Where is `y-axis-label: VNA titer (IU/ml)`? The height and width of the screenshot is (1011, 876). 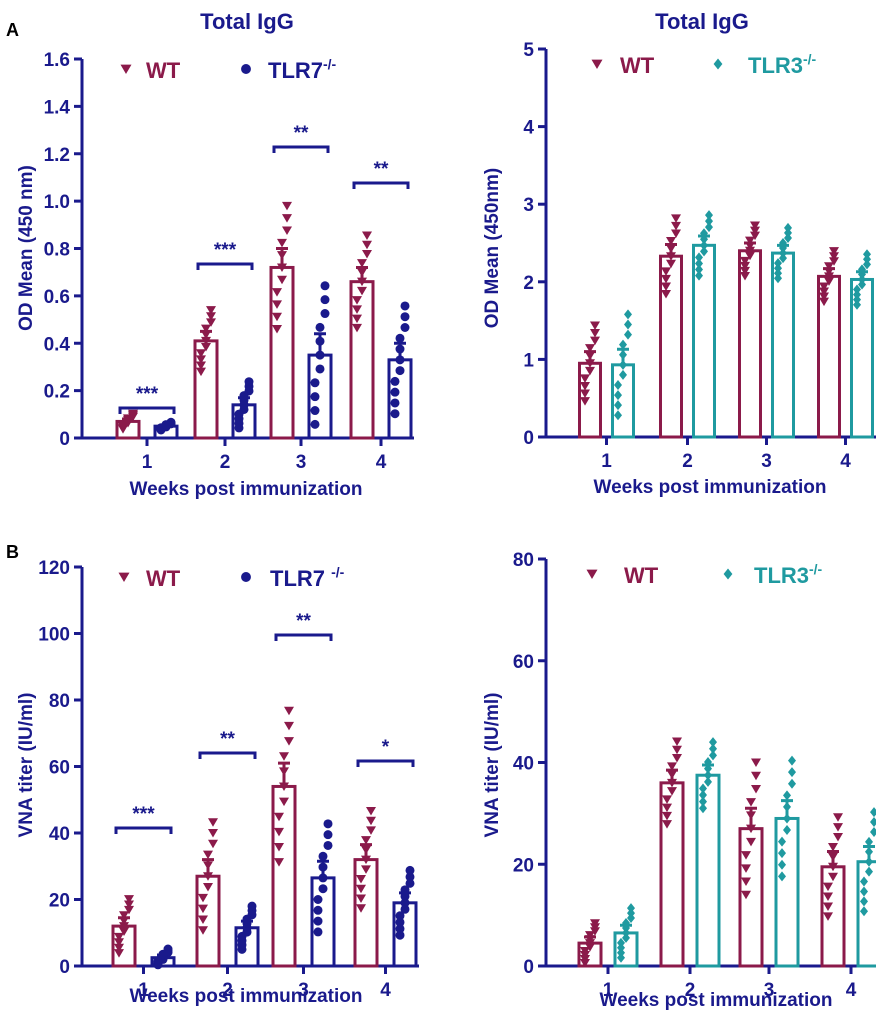 y-axis-label: VNA titer (IU/ml) is located at coordinates (26, 765).